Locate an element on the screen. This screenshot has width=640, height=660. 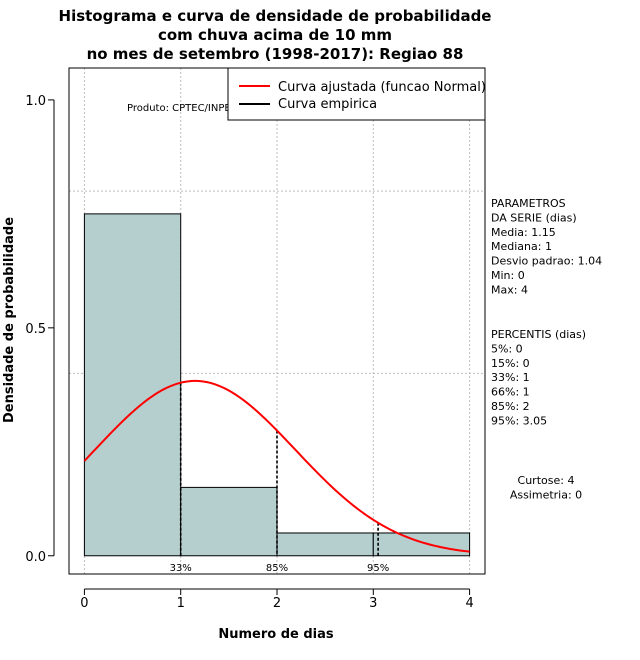
y-tick-label-1: 0.5 is located at coordinates (35, 329).